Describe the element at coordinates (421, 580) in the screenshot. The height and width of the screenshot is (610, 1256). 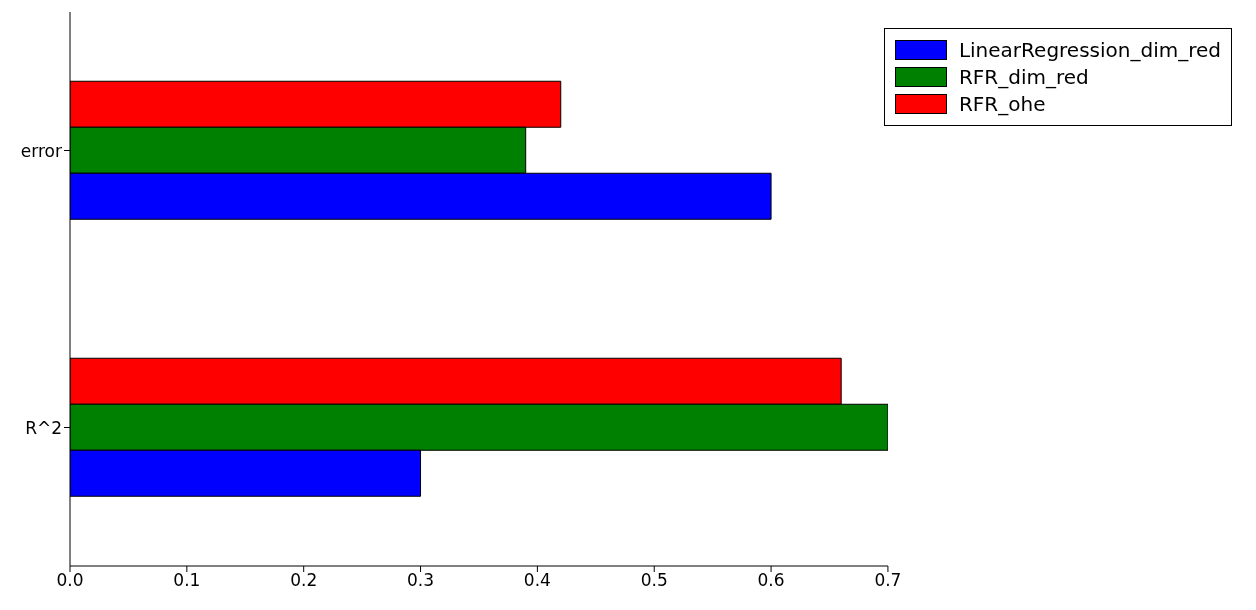
I see `x-tick-label: 0.3` at that location.